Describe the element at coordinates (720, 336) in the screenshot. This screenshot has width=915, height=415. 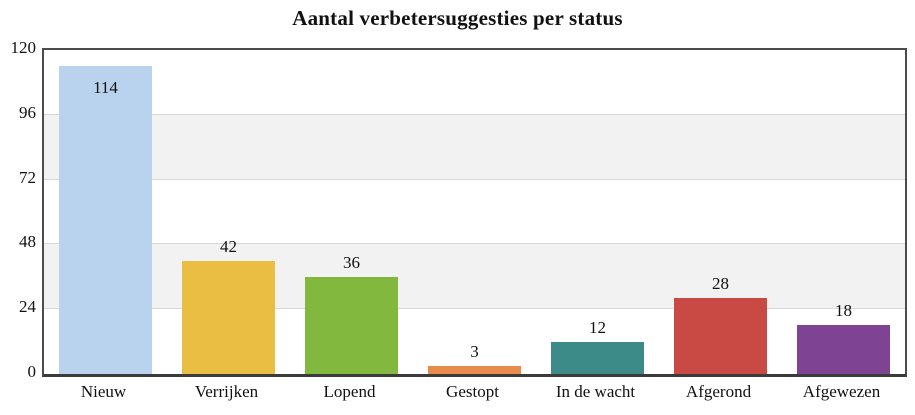
I see `bar-afgerond` at that location.